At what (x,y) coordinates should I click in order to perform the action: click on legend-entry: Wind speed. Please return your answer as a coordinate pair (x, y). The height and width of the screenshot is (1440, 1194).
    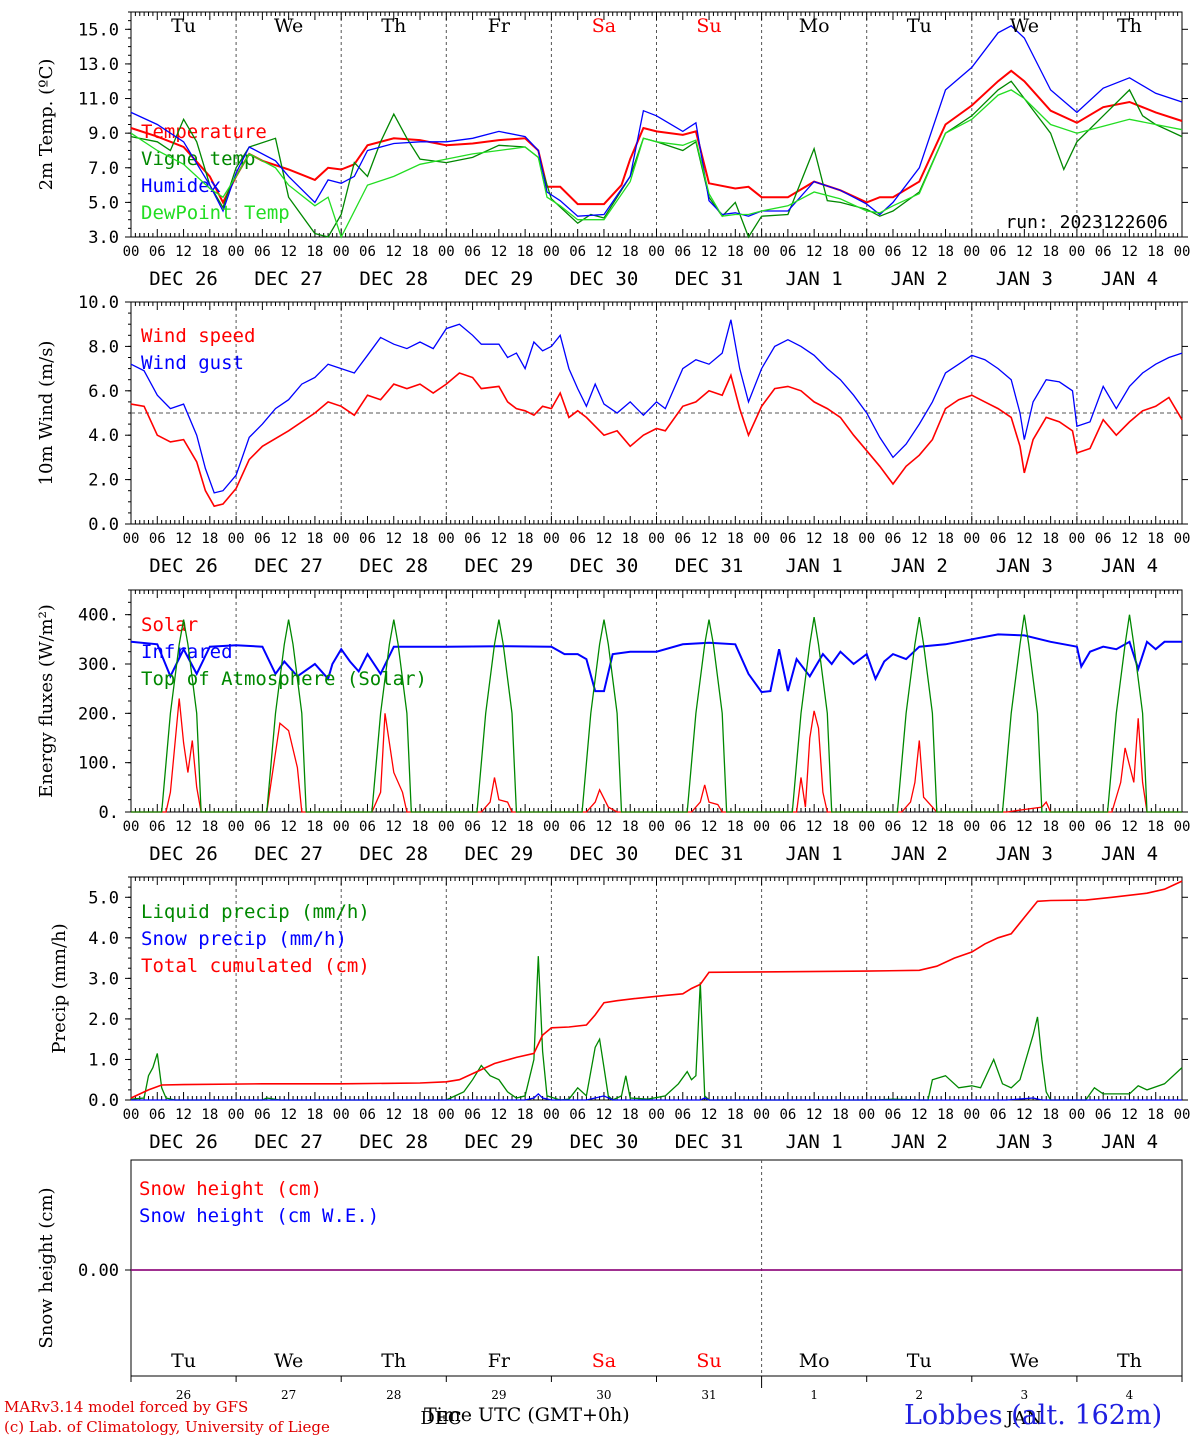
    Looking at the image, I should click on (198, 336).